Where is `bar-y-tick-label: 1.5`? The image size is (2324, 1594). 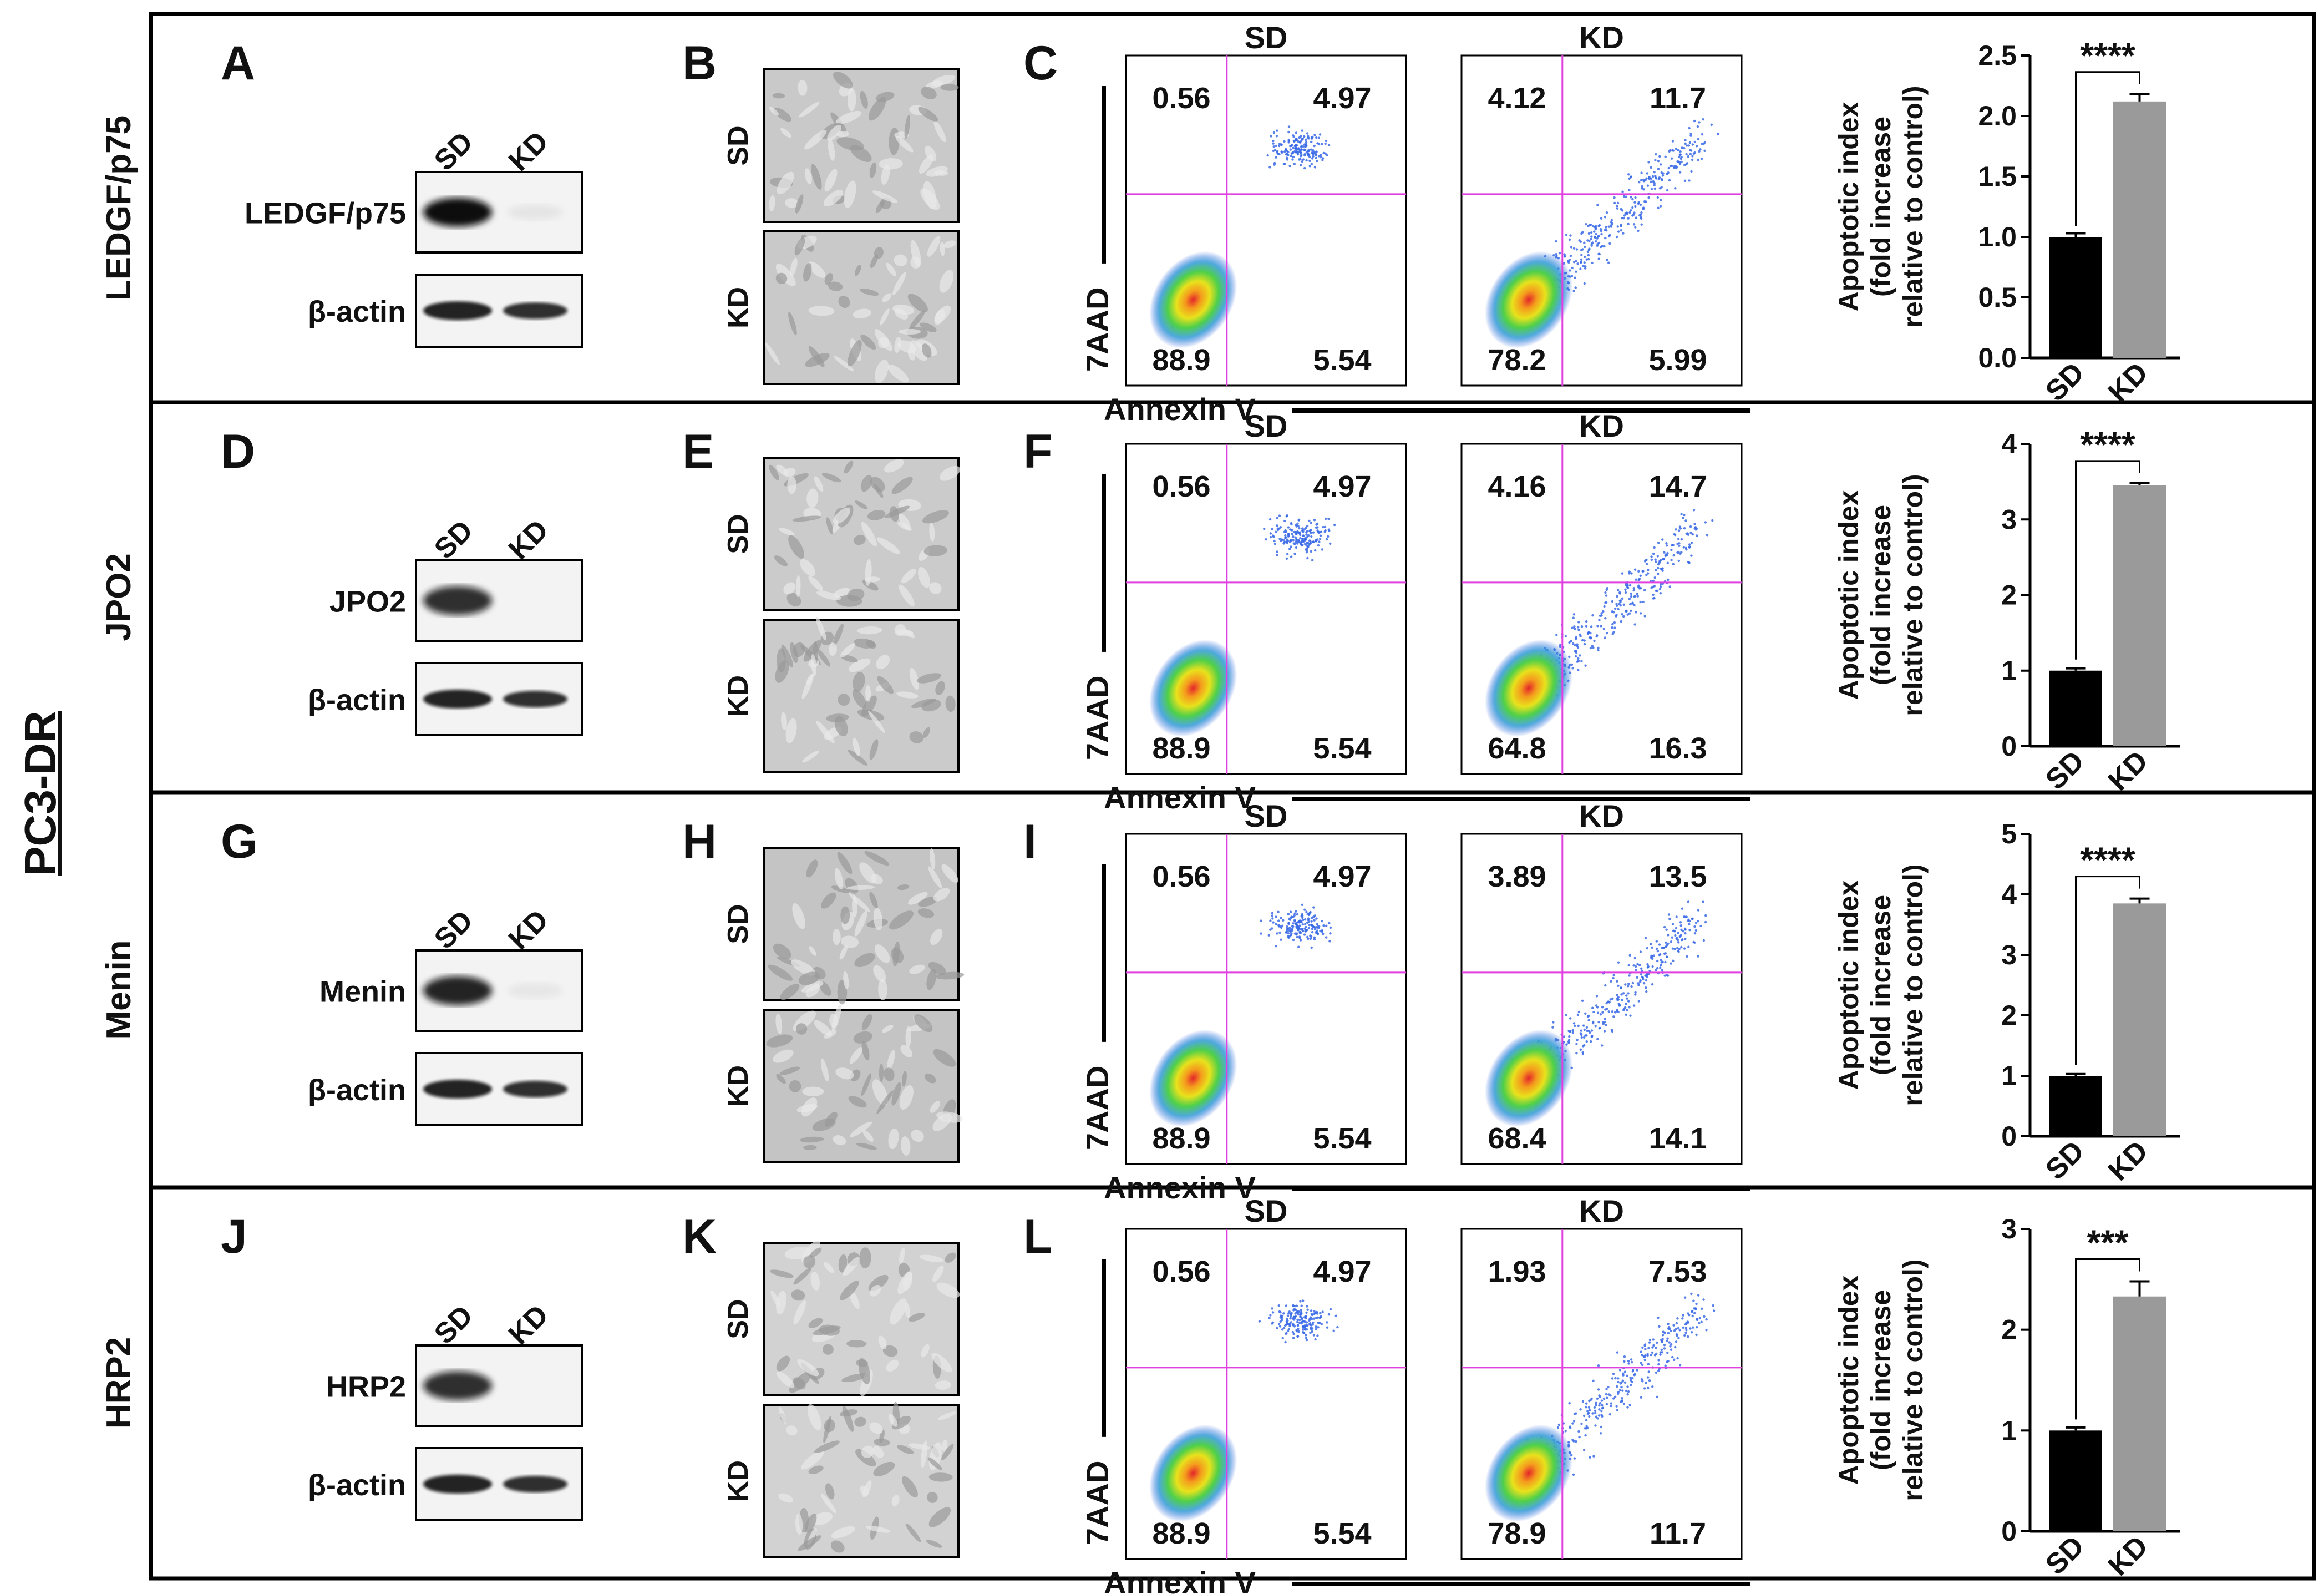
bar-y-tick-label: 1.5 is located at coordinates (1998, 176).